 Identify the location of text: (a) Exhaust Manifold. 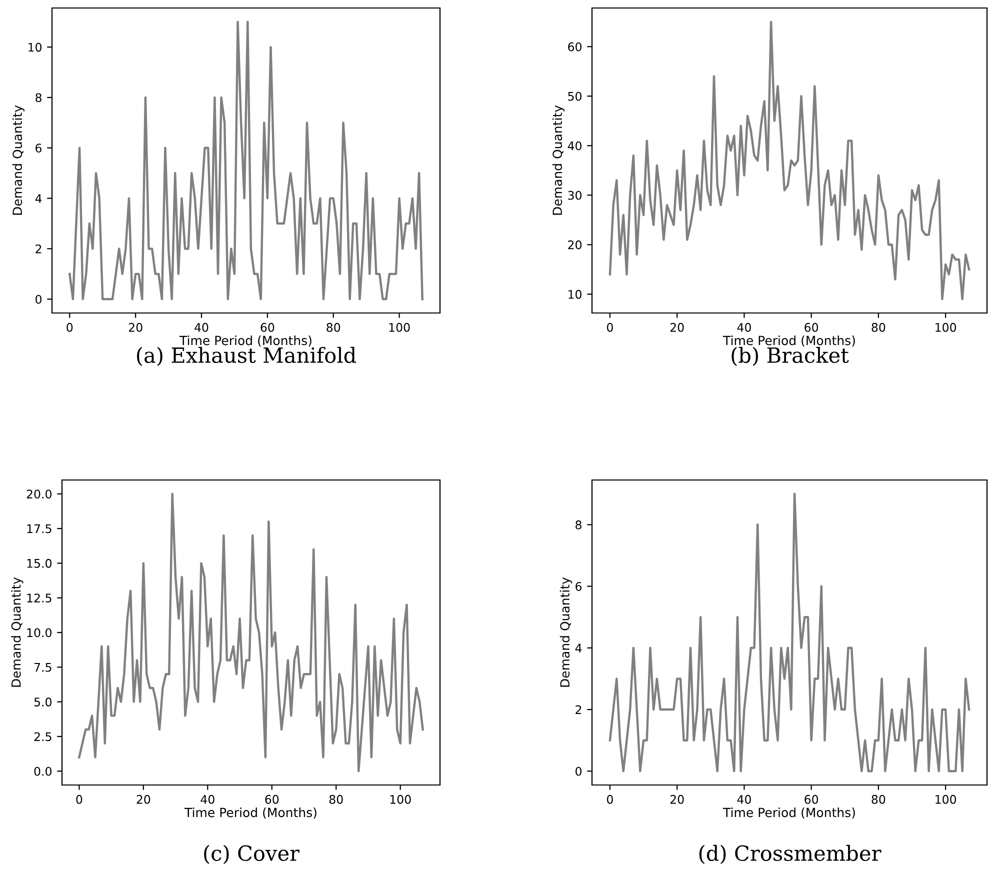
(246, 356).